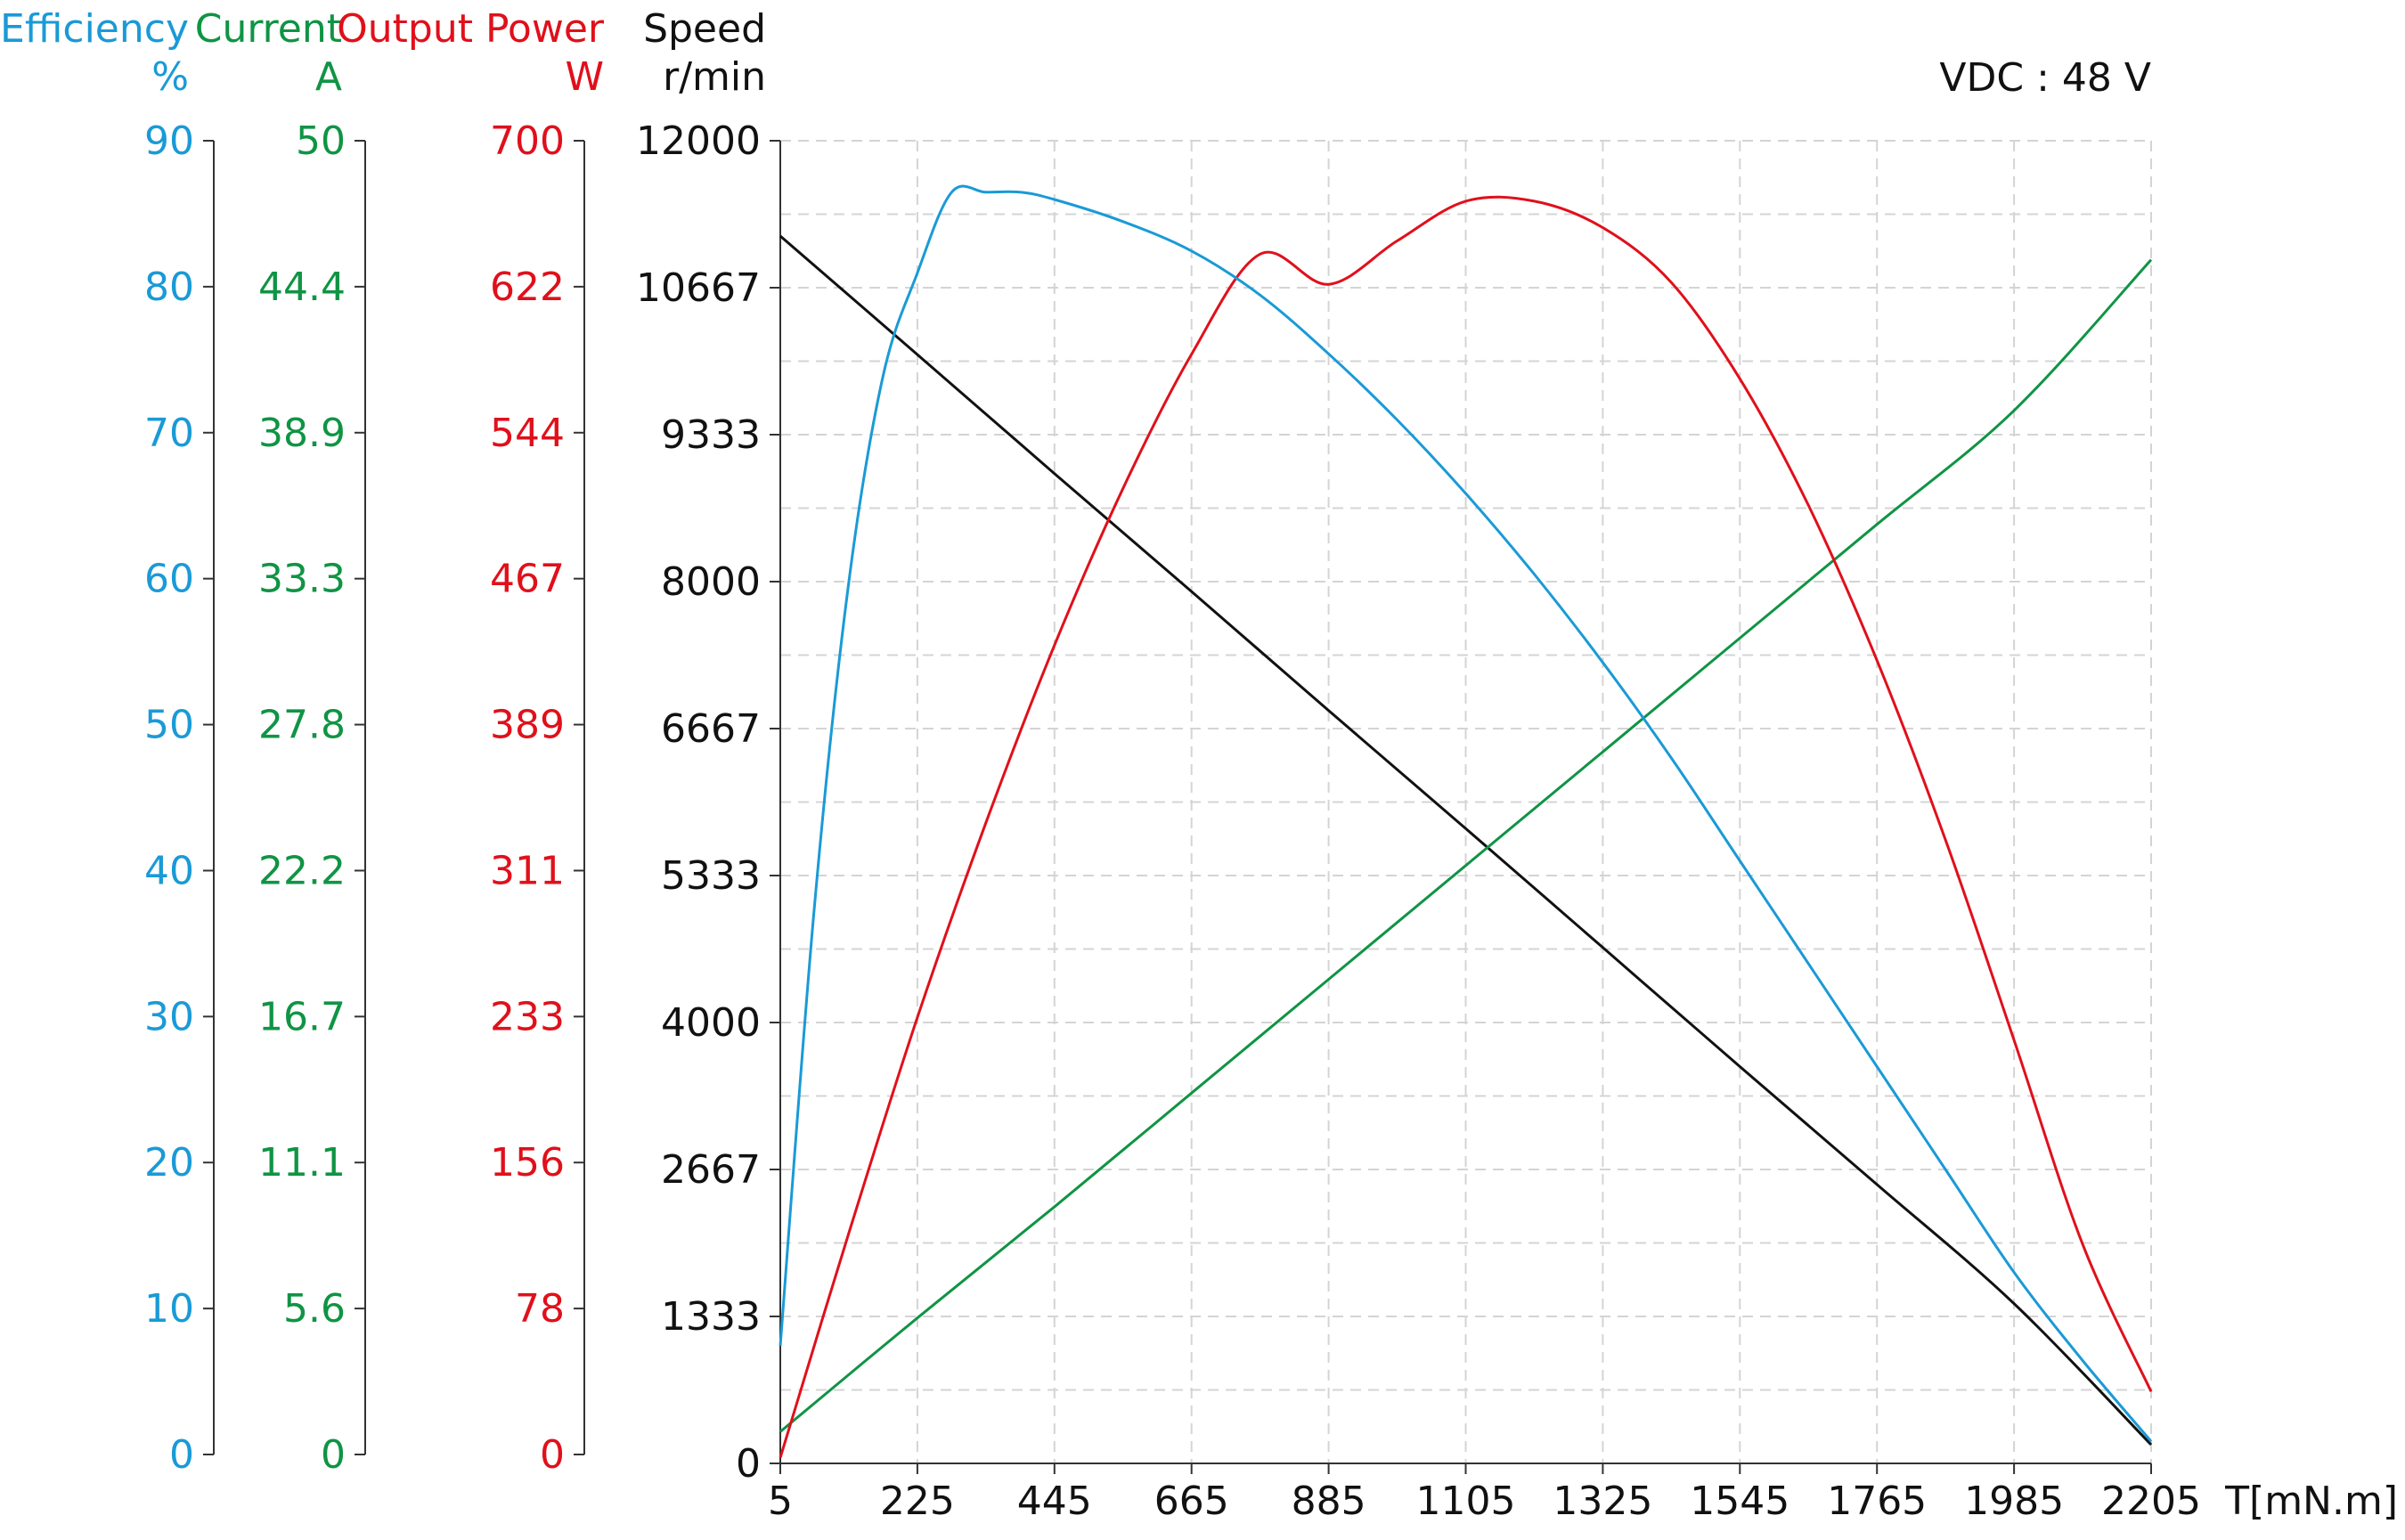 This screenshot has height=1540, width=2405. I want to click on power-axis-tick-label: 622, so click(527, 287).